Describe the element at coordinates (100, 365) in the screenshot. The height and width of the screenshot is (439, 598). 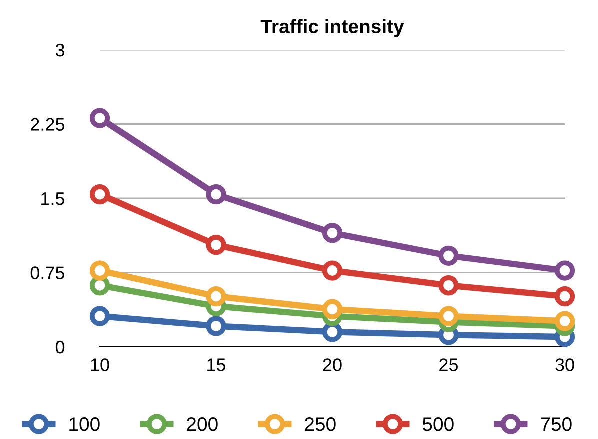
I see `x-tick-label: 10` at that location.